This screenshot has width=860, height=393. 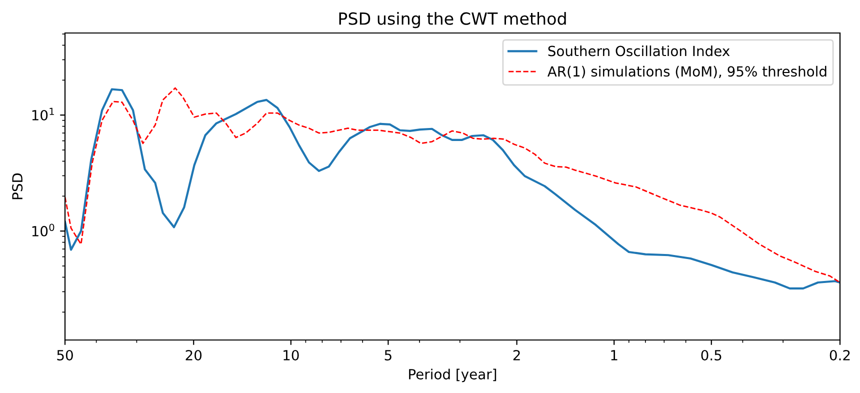 What do you see at coordinates (291, 355) in the screenshot?
I see `x-tick-label: 10` at bounding box center [291, 355].